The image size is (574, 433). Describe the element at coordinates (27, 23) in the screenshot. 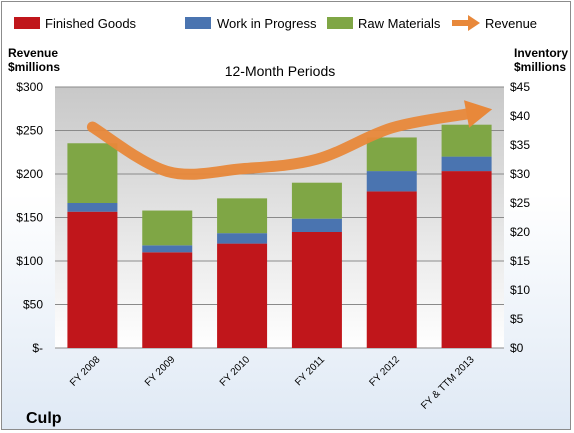

I see `legend-swatch-finished-goods` at that location.